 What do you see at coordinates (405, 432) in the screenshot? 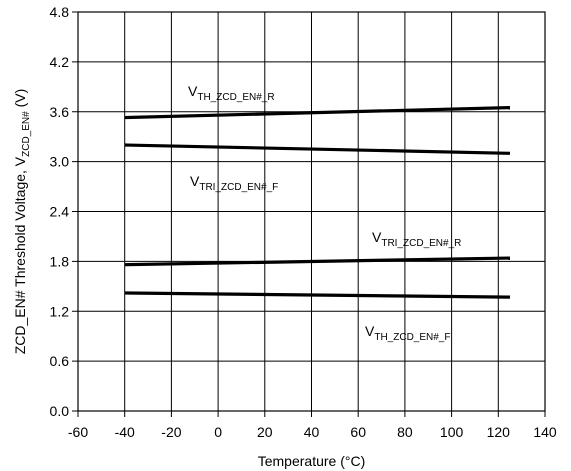
I see `x-tick-label: 80` at bounding box center [405, 432].